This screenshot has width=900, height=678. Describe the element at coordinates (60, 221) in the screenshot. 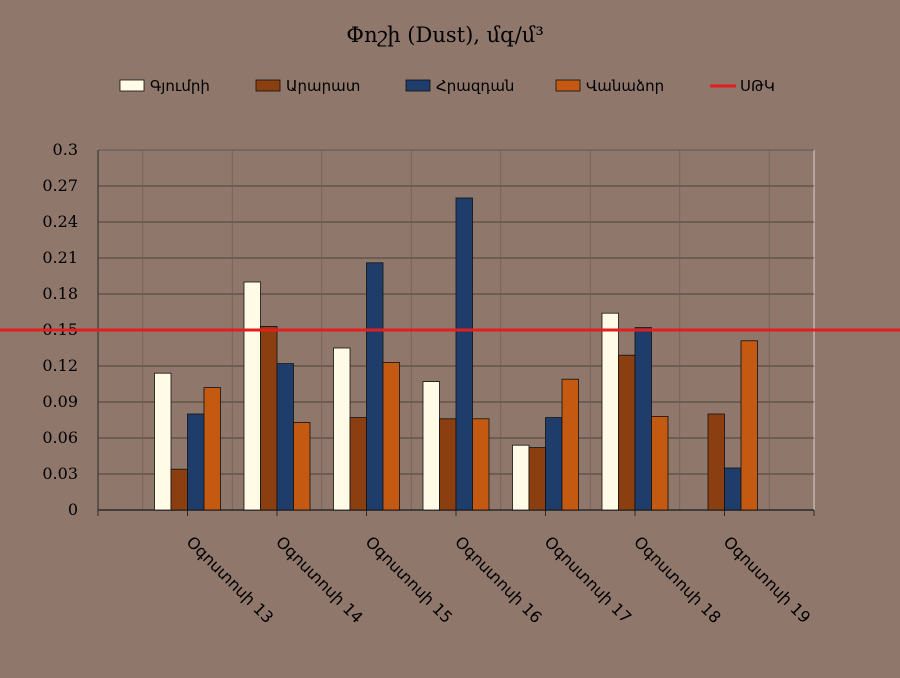

I see `y-tick-label: 0.24` at that location.